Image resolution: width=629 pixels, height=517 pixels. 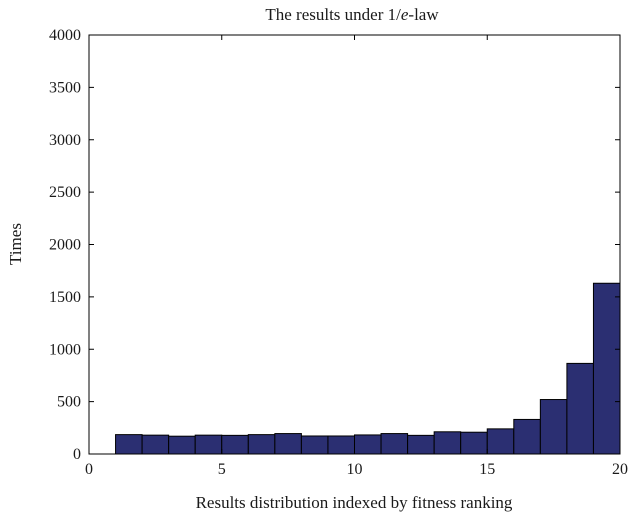 What do you see at coordinates (222, 469) in the screenshot?
I see `x-tick-label: 5` at bounding box center [222, 469].